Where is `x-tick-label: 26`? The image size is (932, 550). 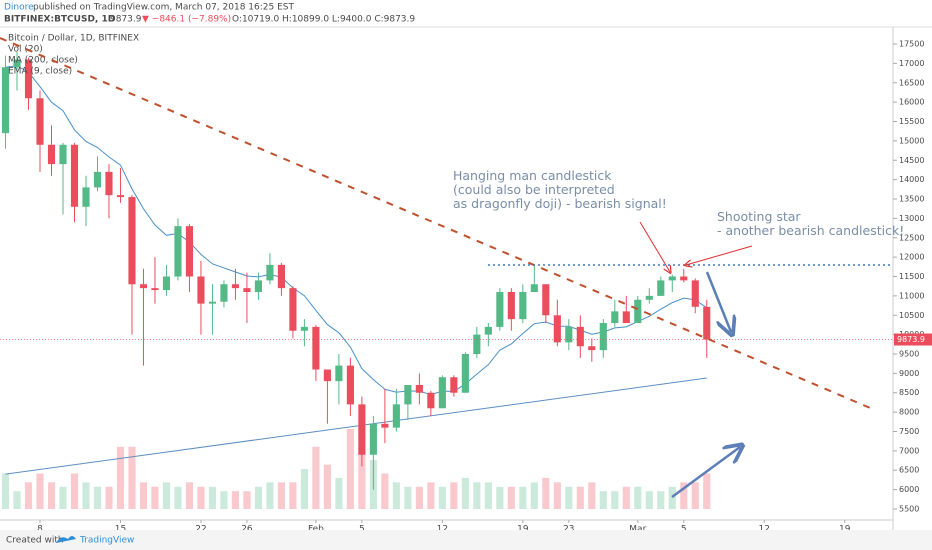 x-tick-label: 26 is located at coordinates (247, 530).